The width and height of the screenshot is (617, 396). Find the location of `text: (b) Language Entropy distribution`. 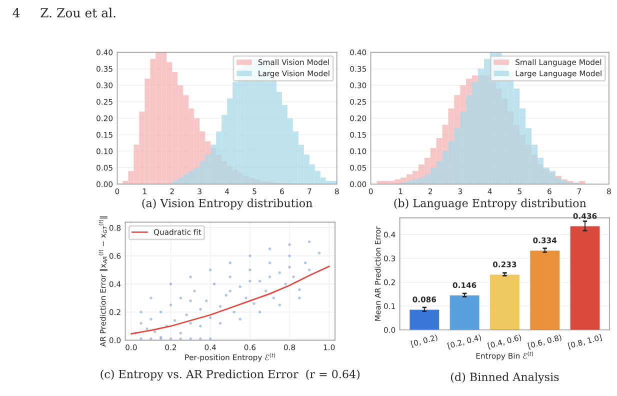

text: (b) Language Entropy distribution is located at coordinates (490, 204).